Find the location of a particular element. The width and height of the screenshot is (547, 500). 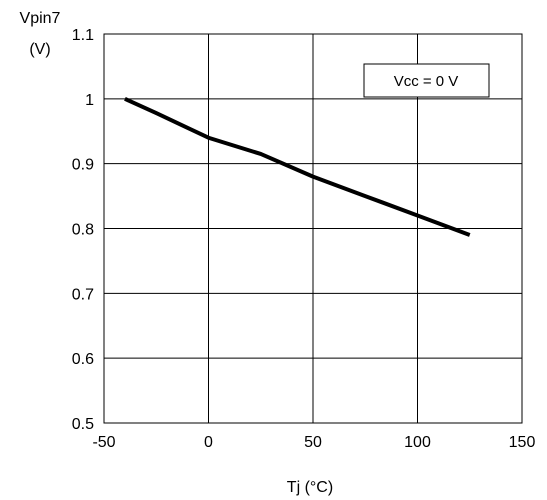

x-tick-label: -50 is located at coordinates (103, 442).